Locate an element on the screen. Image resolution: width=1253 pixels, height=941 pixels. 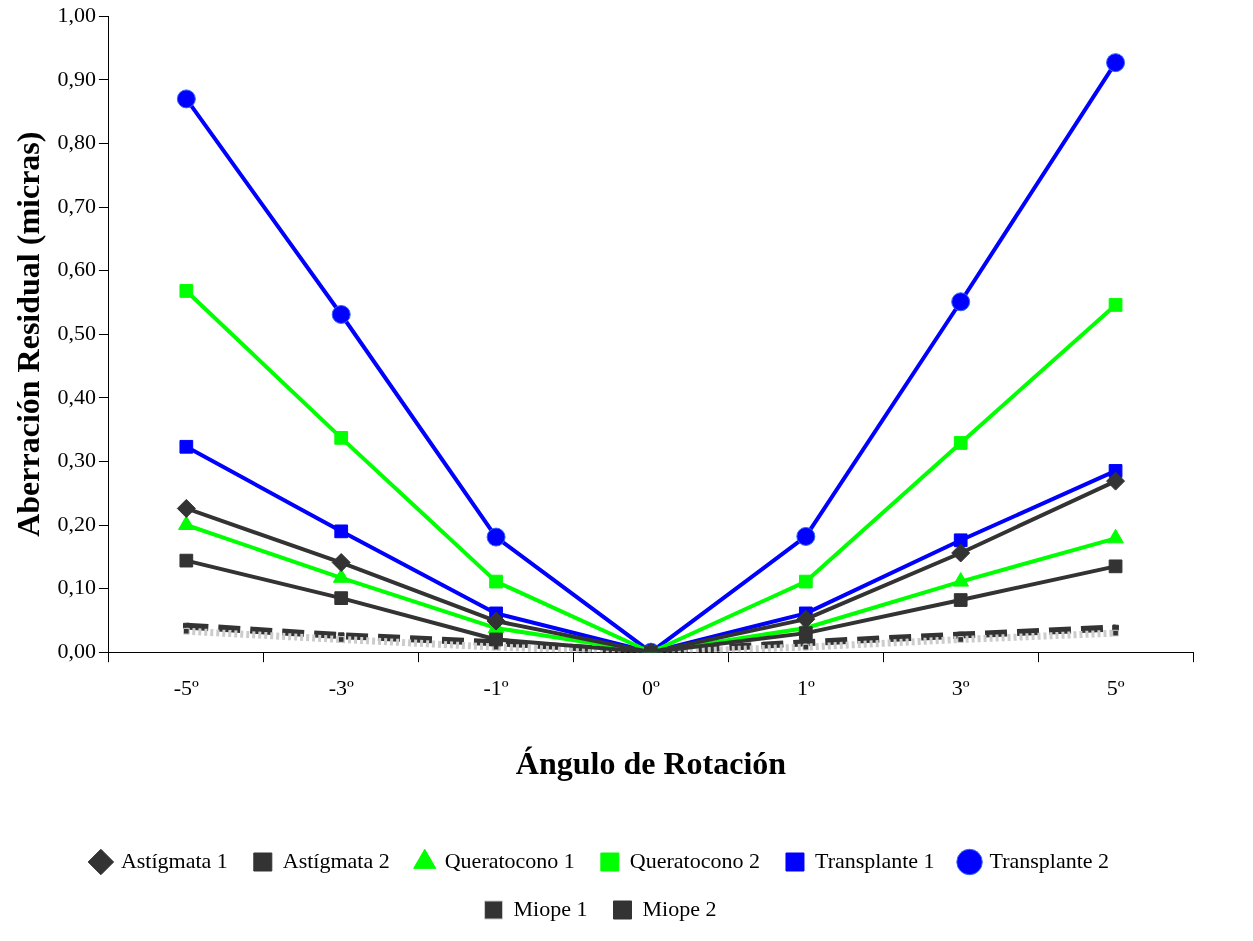
y-tick-label: 0,10 is located at coordinates (76, 587).